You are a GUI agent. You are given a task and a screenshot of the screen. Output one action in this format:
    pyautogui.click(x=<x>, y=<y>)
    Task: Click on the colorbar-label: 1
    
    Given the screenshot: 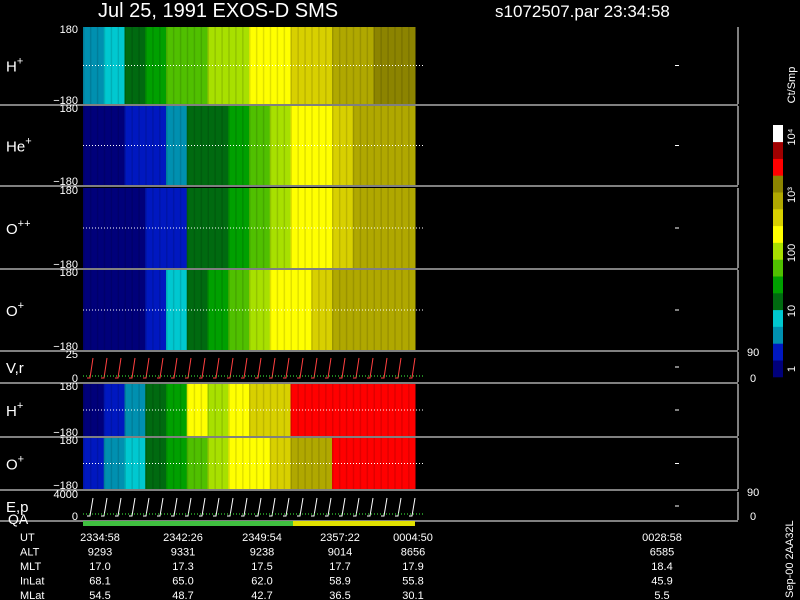 What is the action you would take?
    pyautogui.click(x=792, y=369)
    